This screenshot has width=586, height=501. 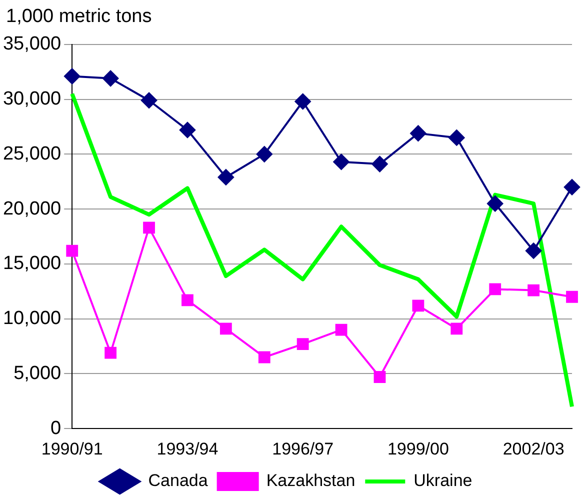 What do you see at coordinates (178, 480) in the screenshot?
I see `legend-label: Canada` at bounding box center [178, 480].